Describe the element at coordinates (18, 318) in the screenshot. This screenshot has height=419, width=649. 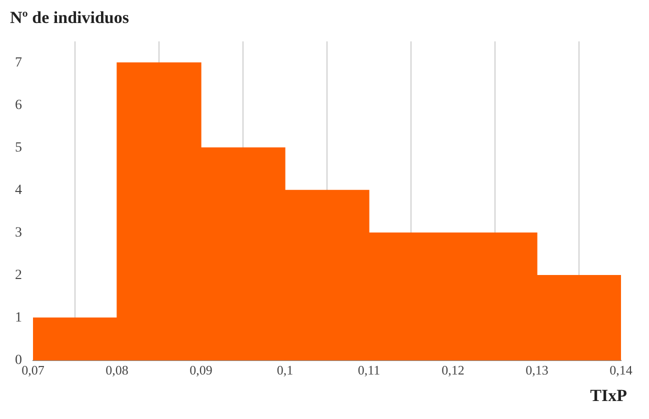
I see `y-tick-label: 1` at that location.